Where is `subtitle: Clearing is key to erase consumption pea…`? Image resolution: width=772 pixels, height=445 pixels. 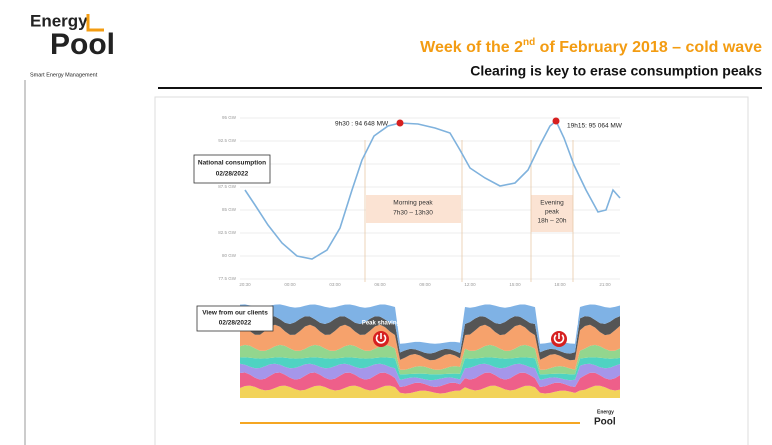 subtitle: Clearing is key to erase consumption pea… is located at coordinates (616, 71).